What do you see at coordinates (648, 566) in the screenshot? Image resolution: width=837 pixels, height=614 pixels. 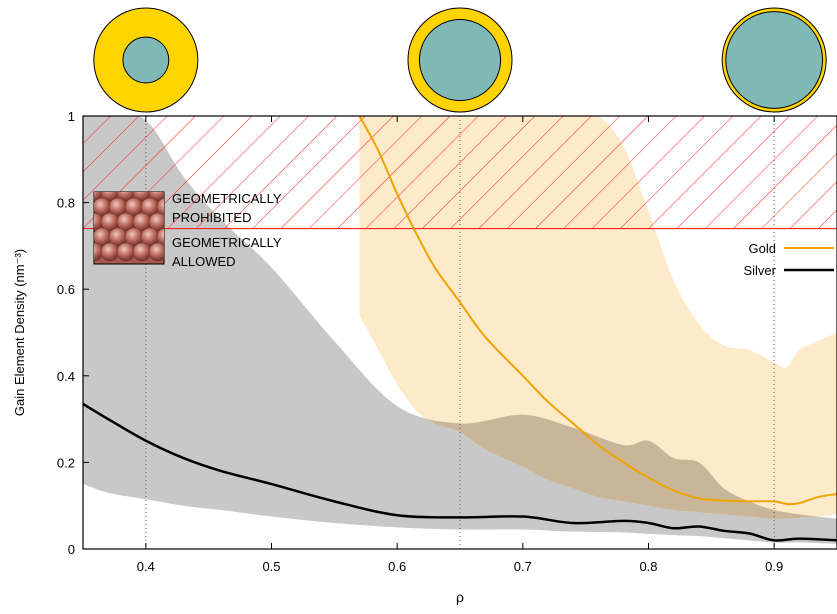 I see `x-tick-label: 0.8` at bounding box center [648, 566].